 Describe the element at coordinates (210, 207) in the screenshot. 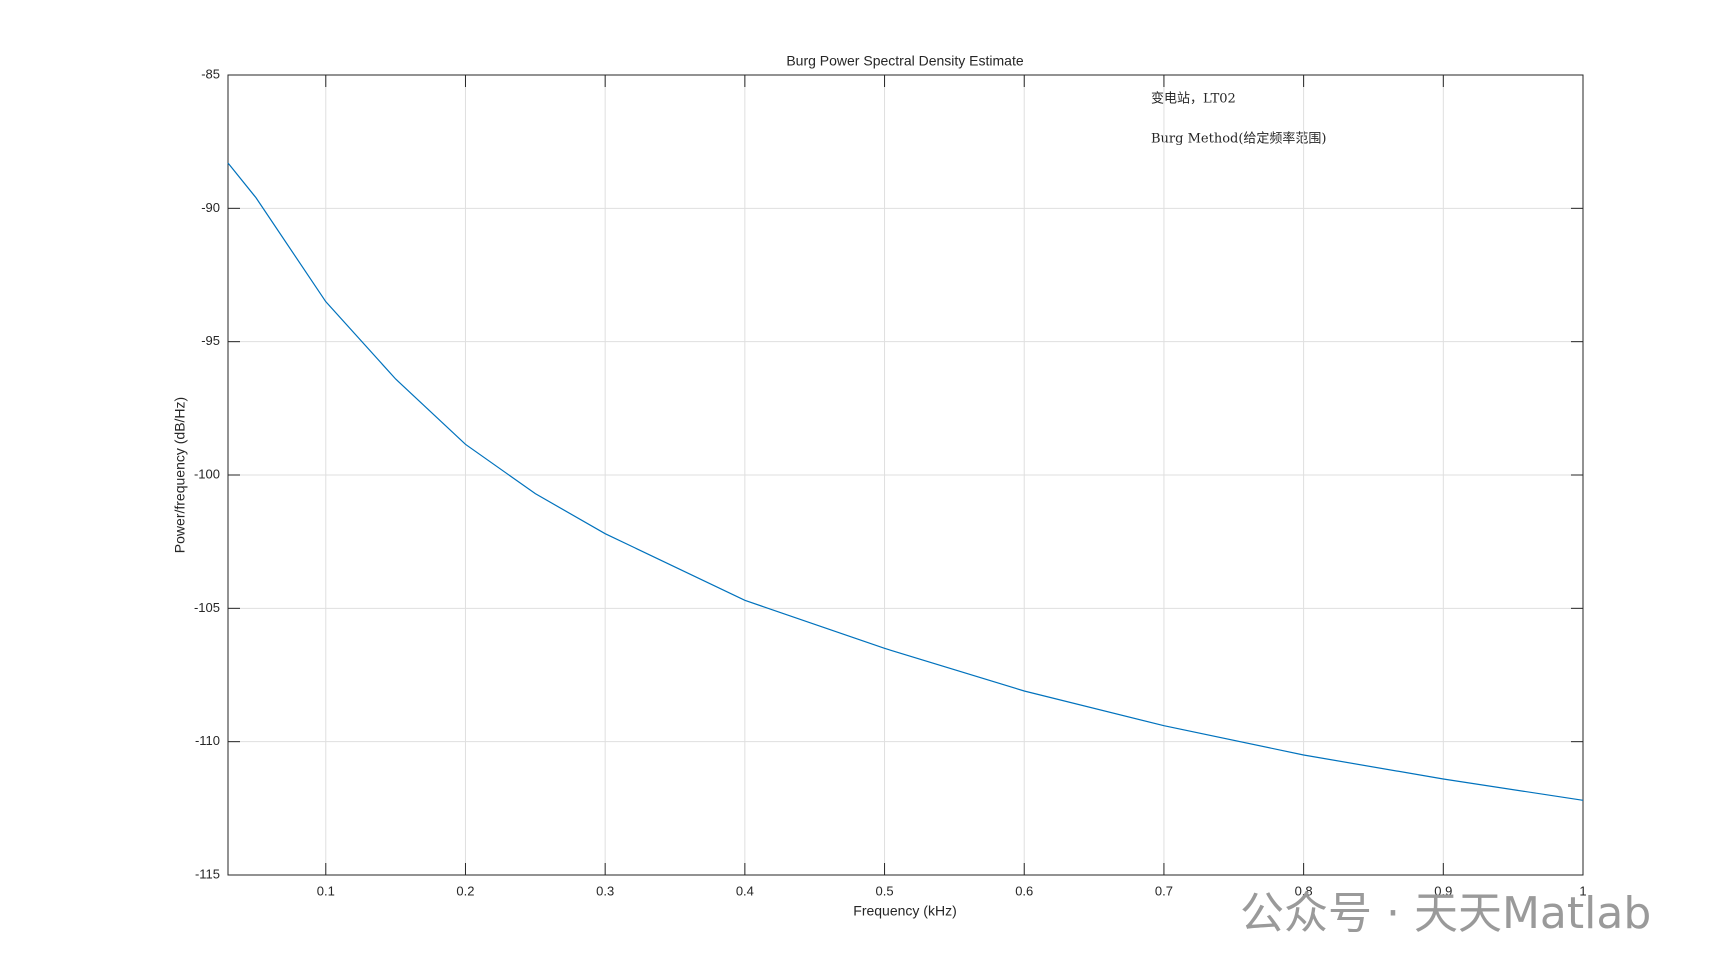

I see `y-tick-label: -90` at that location.